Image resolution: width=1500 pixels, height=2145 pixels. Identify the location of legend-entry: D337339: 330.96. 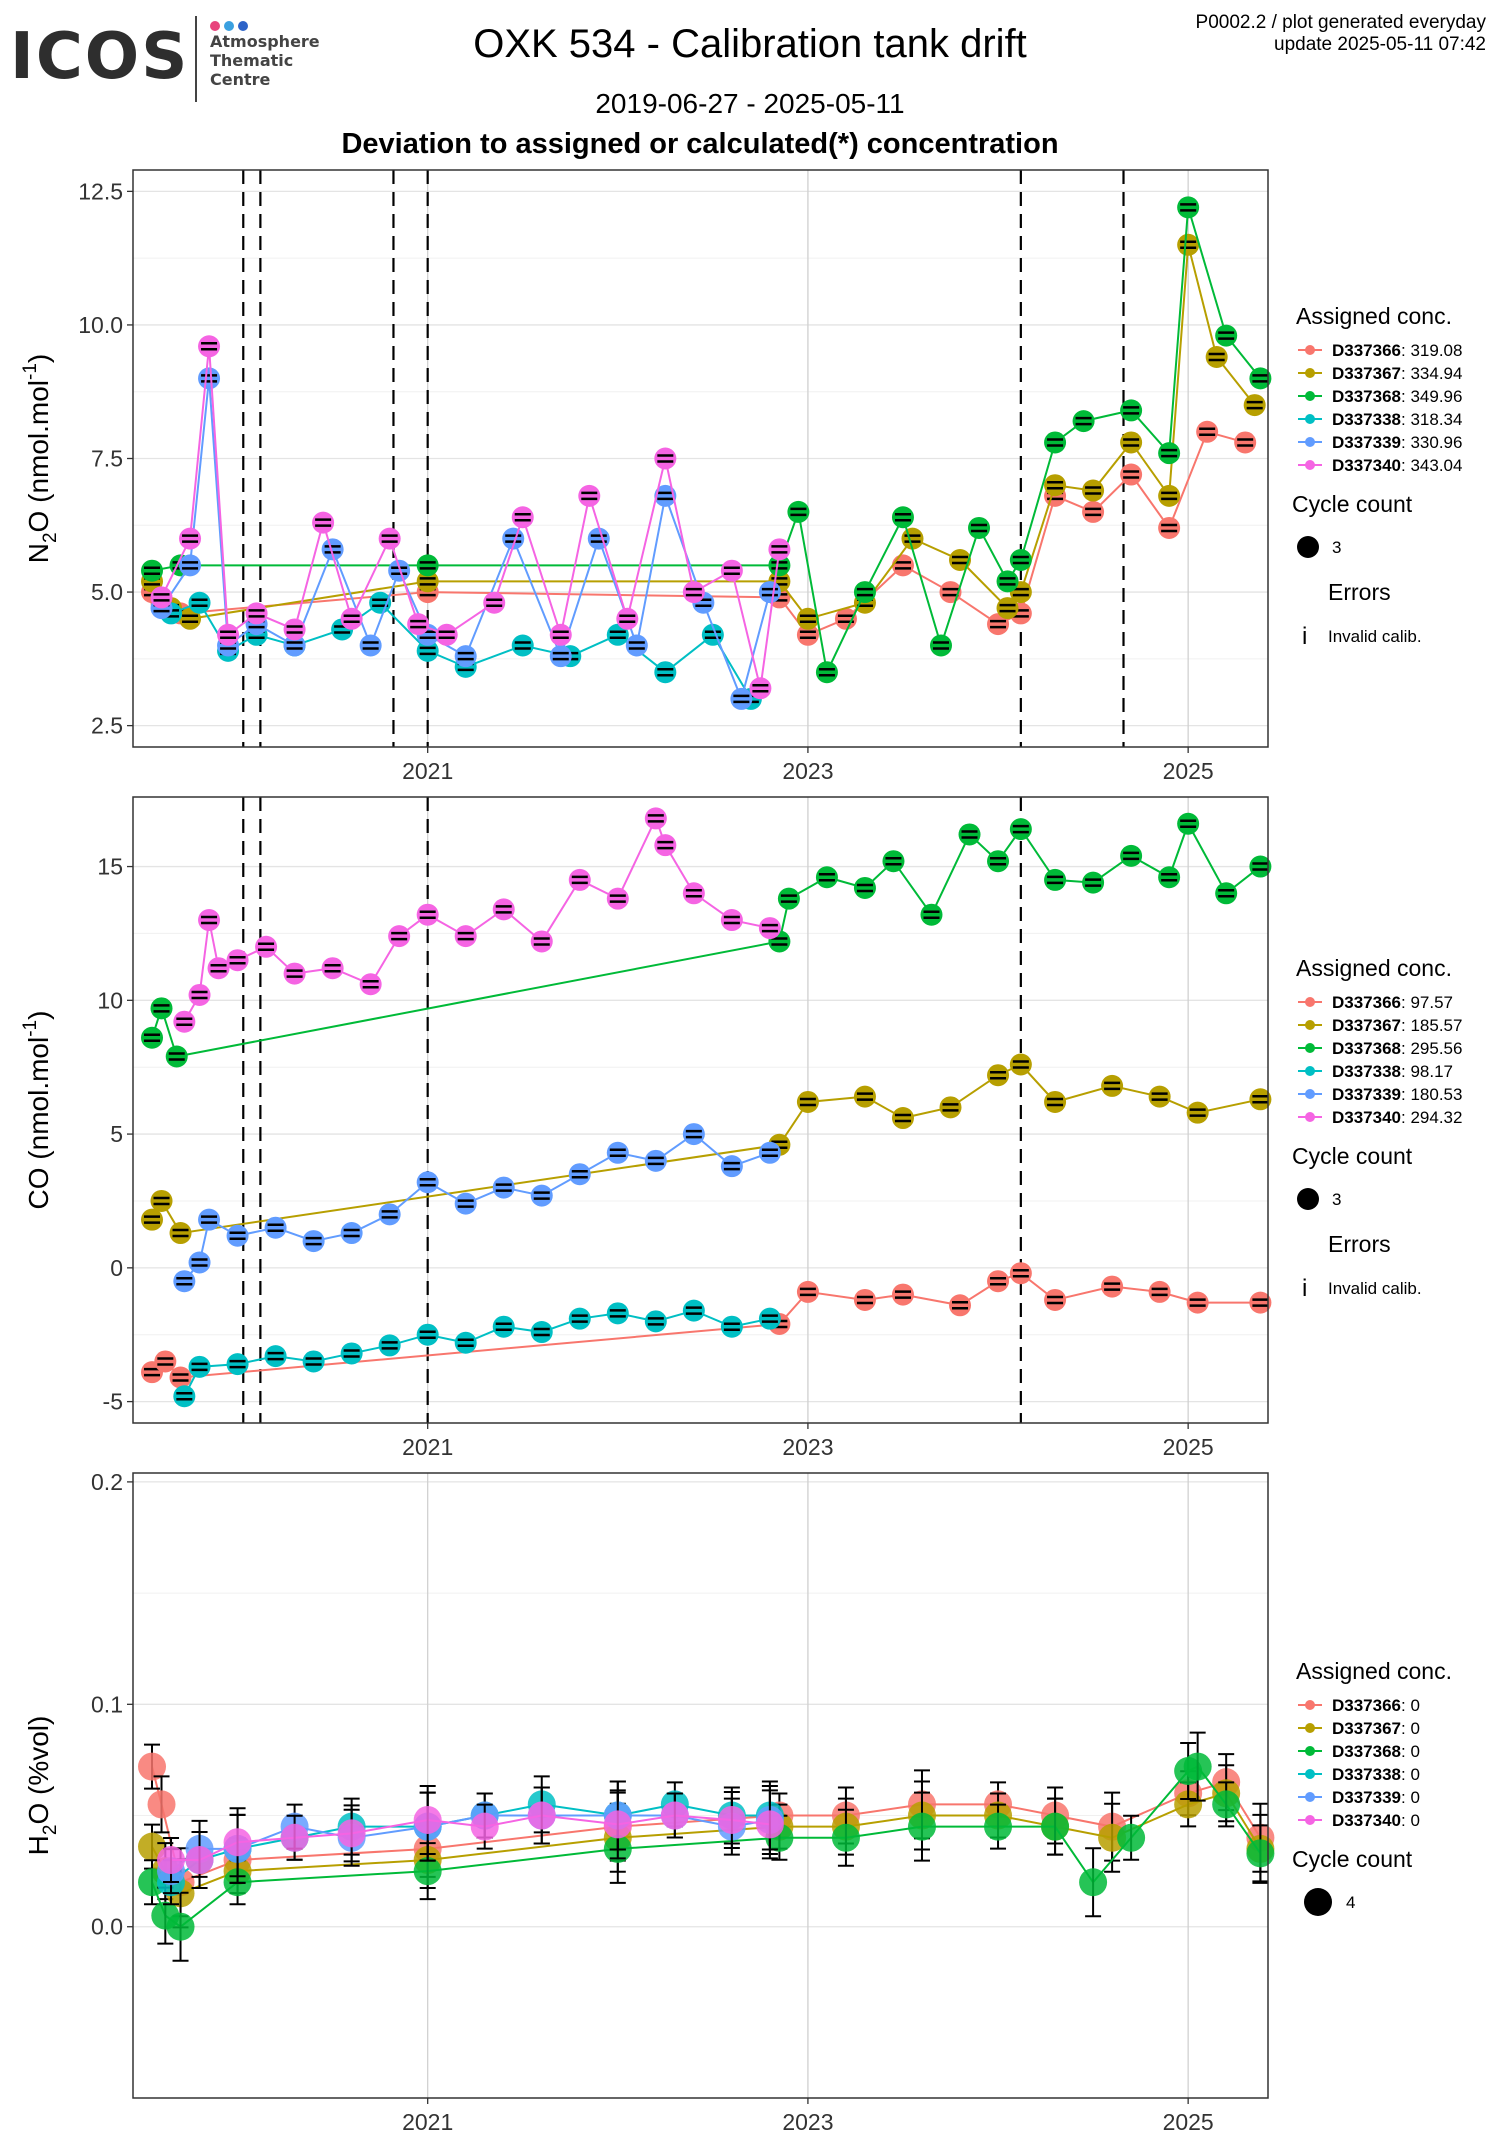
(1397, 442).